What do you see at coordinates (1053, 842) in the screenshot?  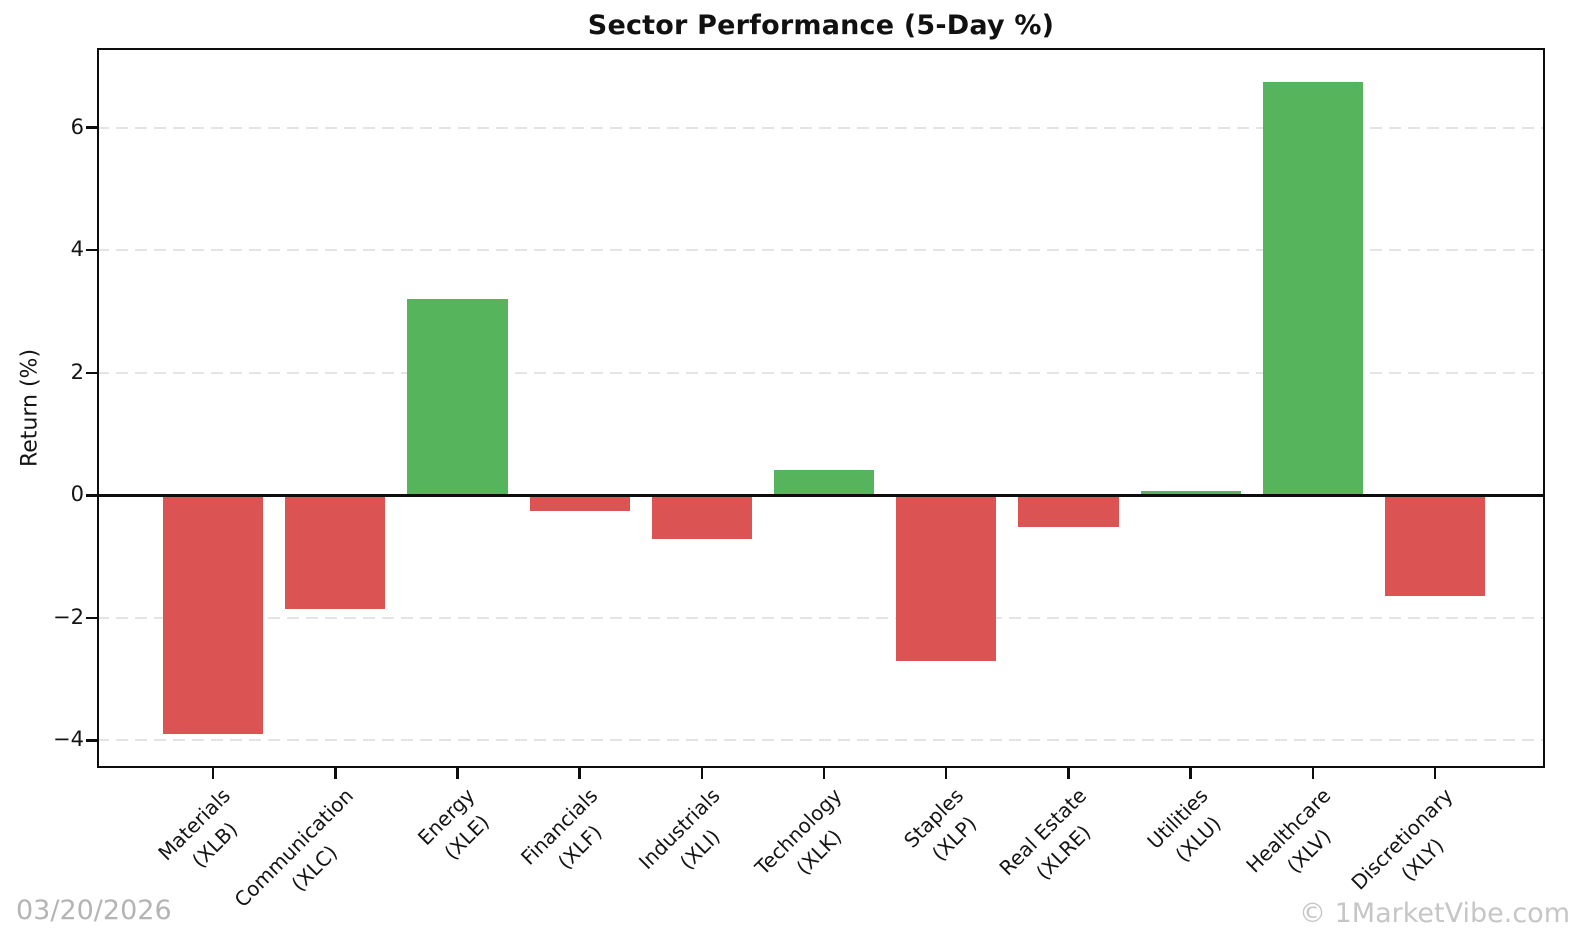 I see `x-tick-label: Real Estate (XLRE)` at bounding box center [1053, 842].